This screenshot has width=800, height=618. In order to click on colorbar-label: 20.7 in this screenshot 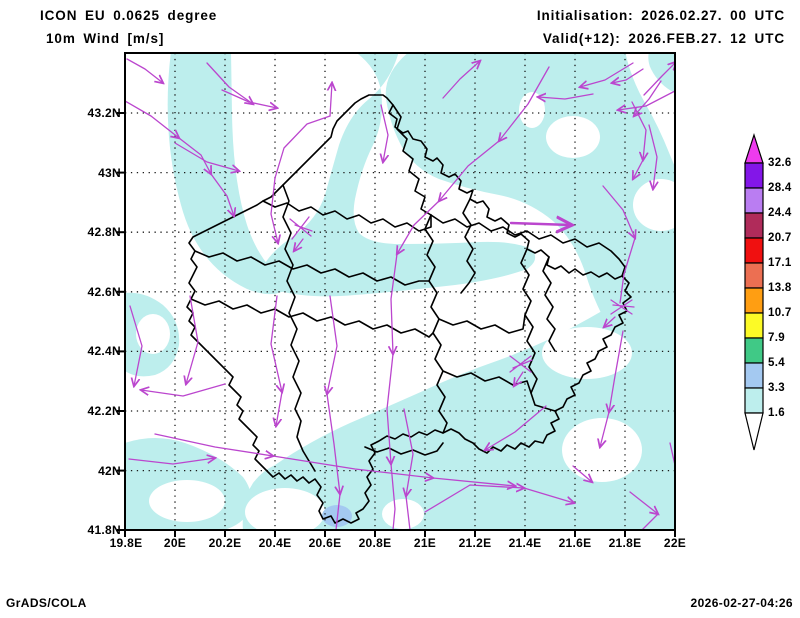, I will do `click(780, 238)`.